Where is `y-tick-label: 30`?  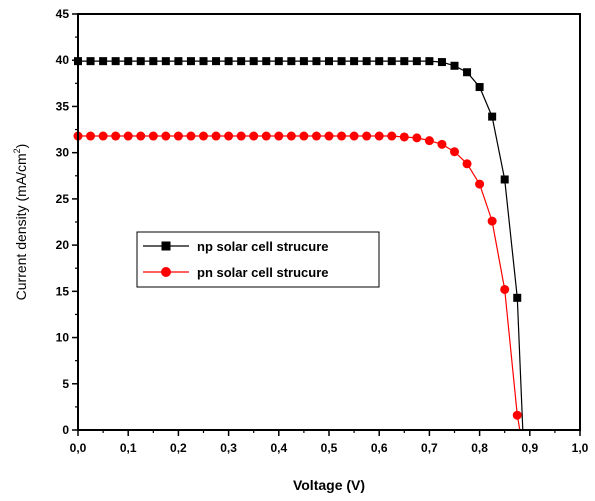 y-tick-label: 30 is located at coordinates (63, 153).